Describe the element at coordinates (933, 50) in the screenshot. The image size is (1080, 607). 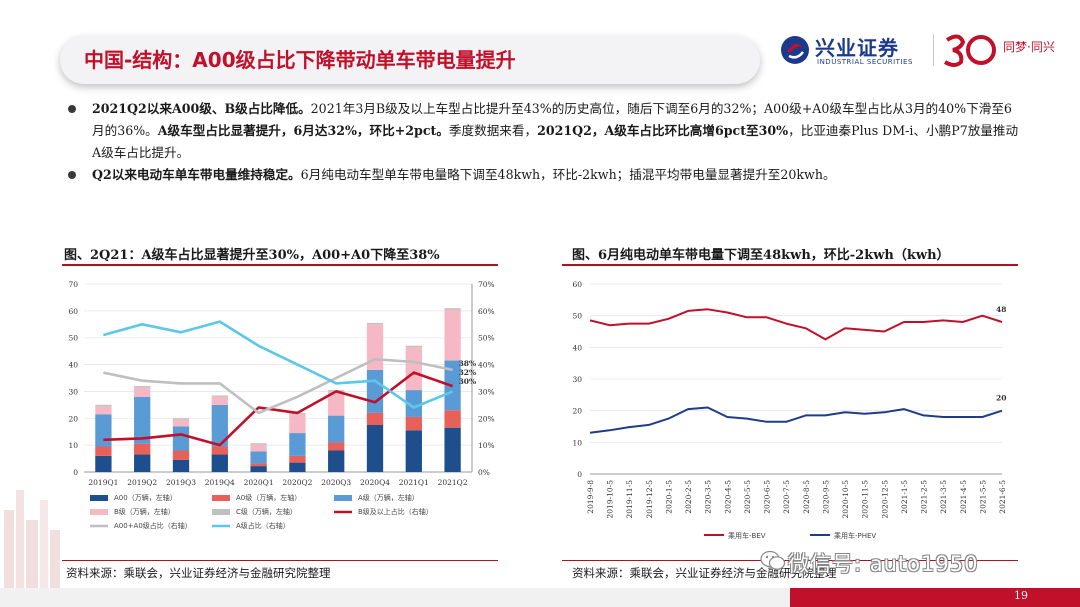
I see `logo-divider` at that location.